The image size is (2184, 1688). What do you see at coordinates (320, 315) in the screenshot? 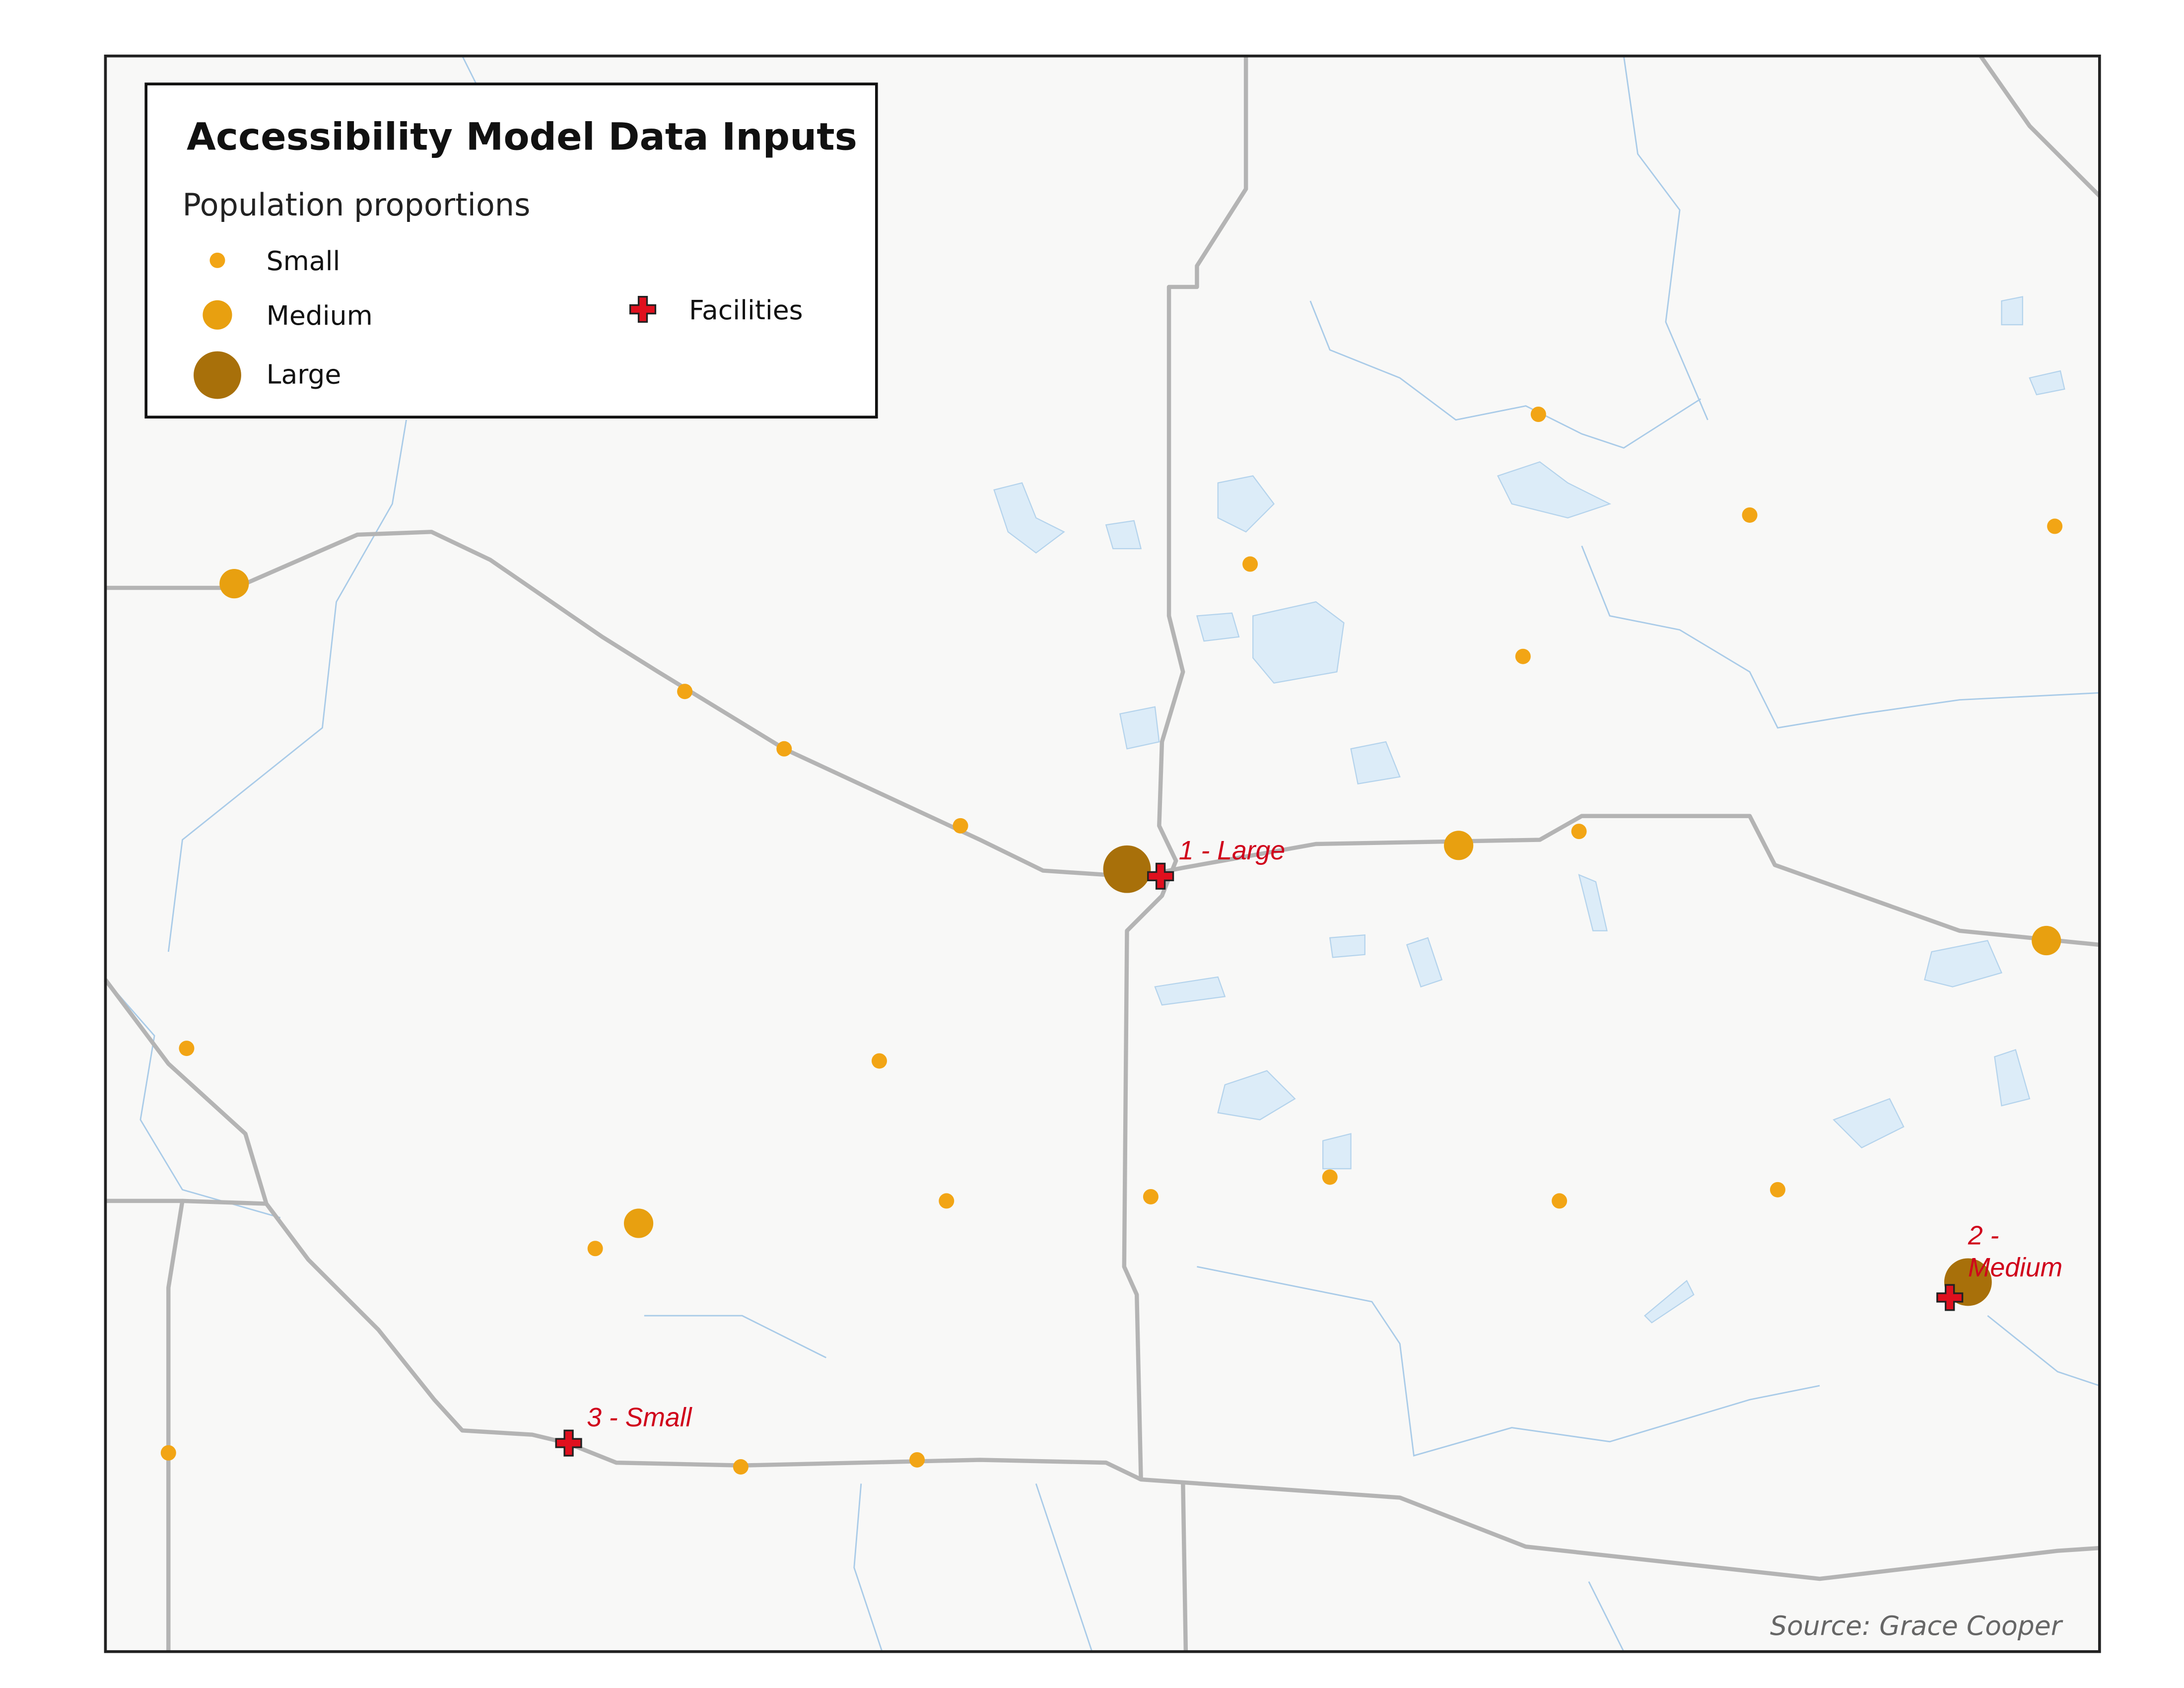
I see `legend-label: Medium` at bounding box center [320, 315].